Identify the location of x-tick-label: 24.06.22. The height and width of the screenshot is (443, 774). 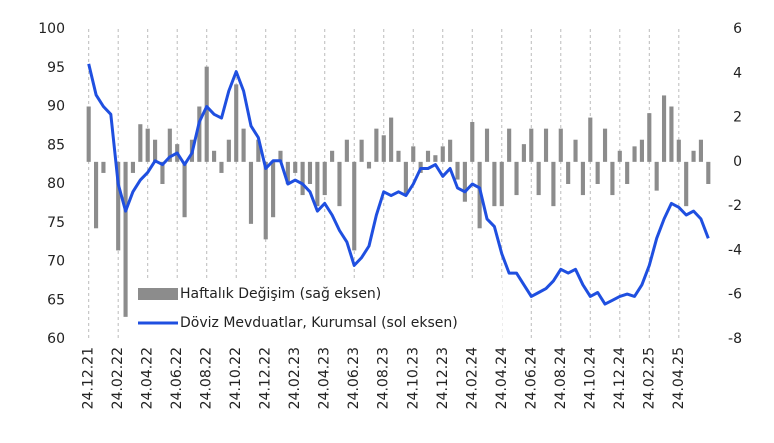
(177, 378).